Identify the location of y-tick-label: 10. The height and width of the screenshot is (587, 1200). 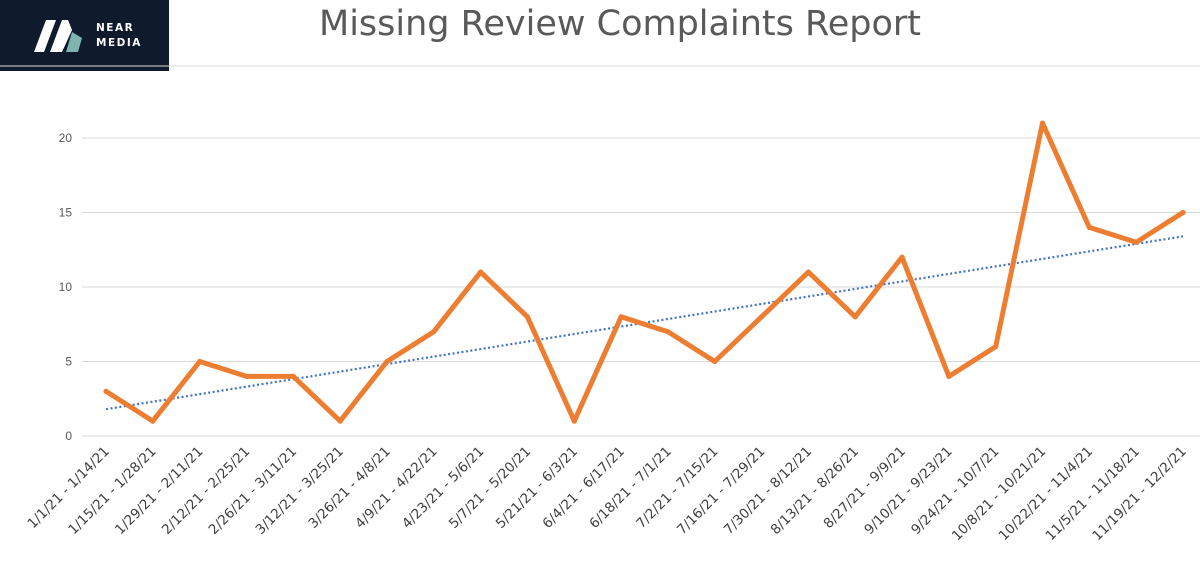
(66, 287).